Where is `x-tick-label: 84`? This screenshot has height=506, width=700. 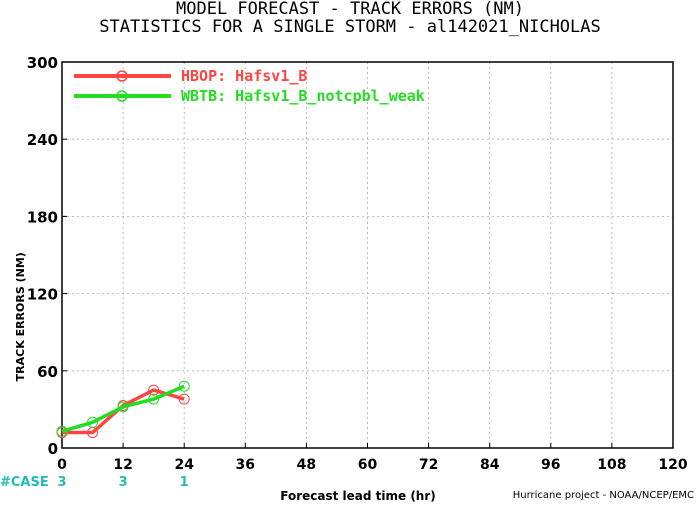
x-tick-label: 84 is located at coordinates (490, 465).